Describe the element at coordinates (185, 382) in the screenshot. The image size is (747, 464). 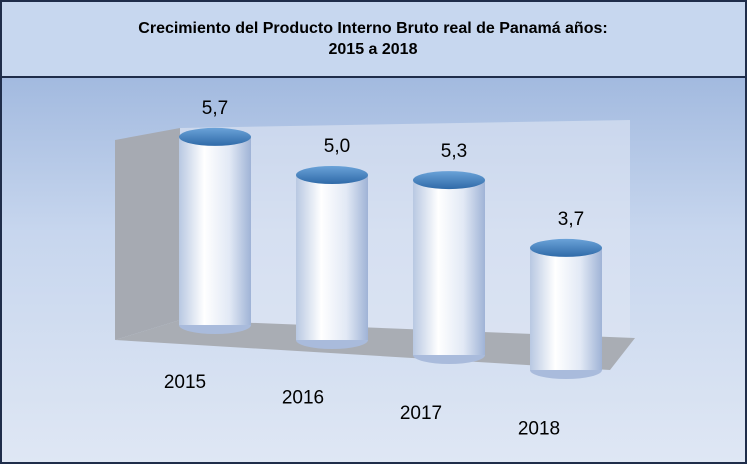
I see `x-tick-label: 2015` at that location.